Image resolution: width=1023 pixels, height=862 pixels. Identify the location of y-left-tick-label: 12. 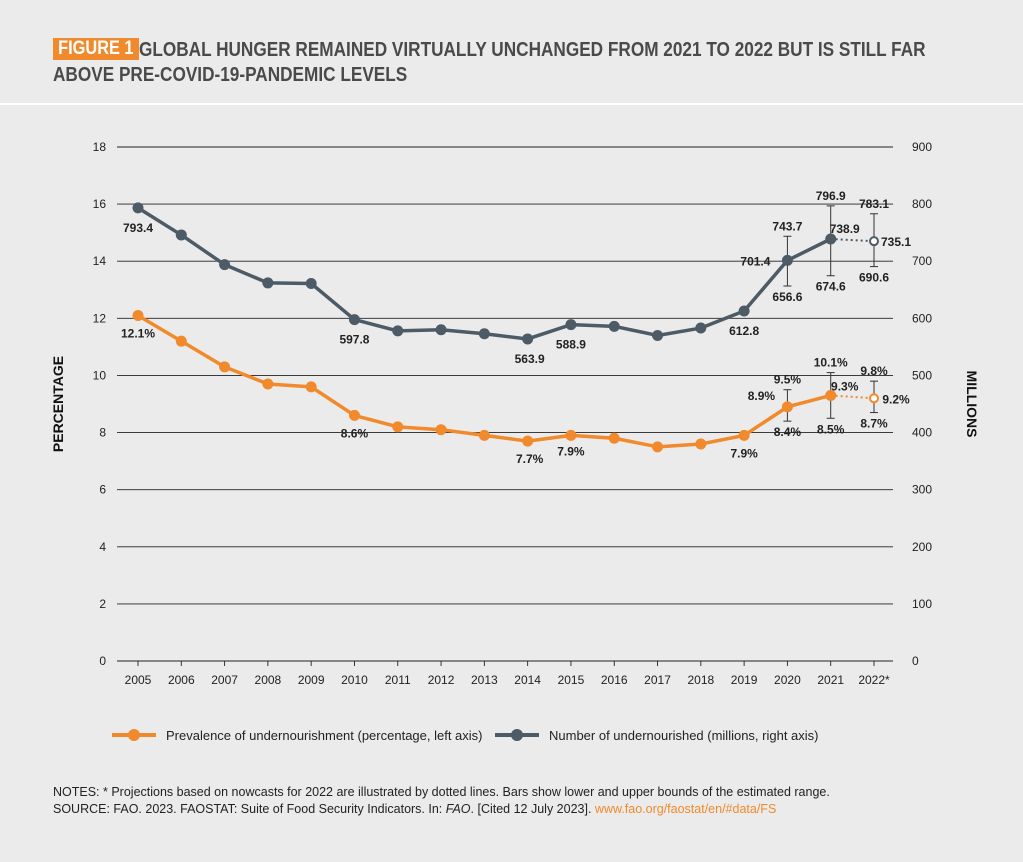
(100, 318).